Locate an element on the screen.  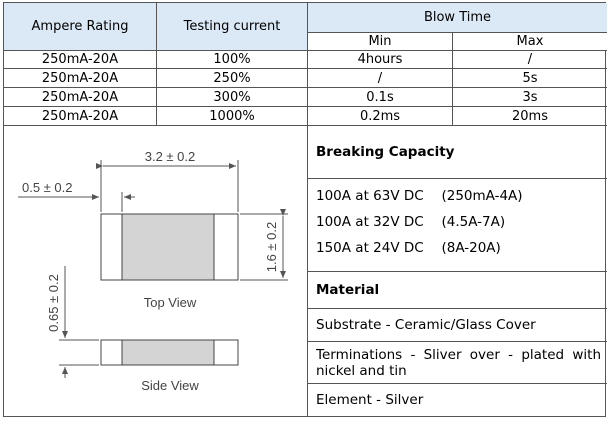
table-row-2-rating: 250mA-20A is located at coordinates (80, 78).